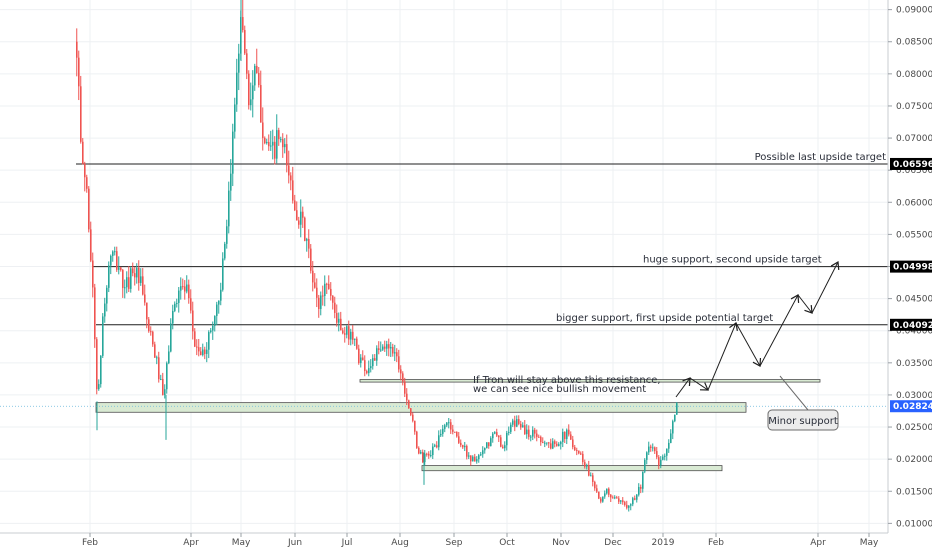  I want to click on minor-support-label: Minor support, so click(803, 421).